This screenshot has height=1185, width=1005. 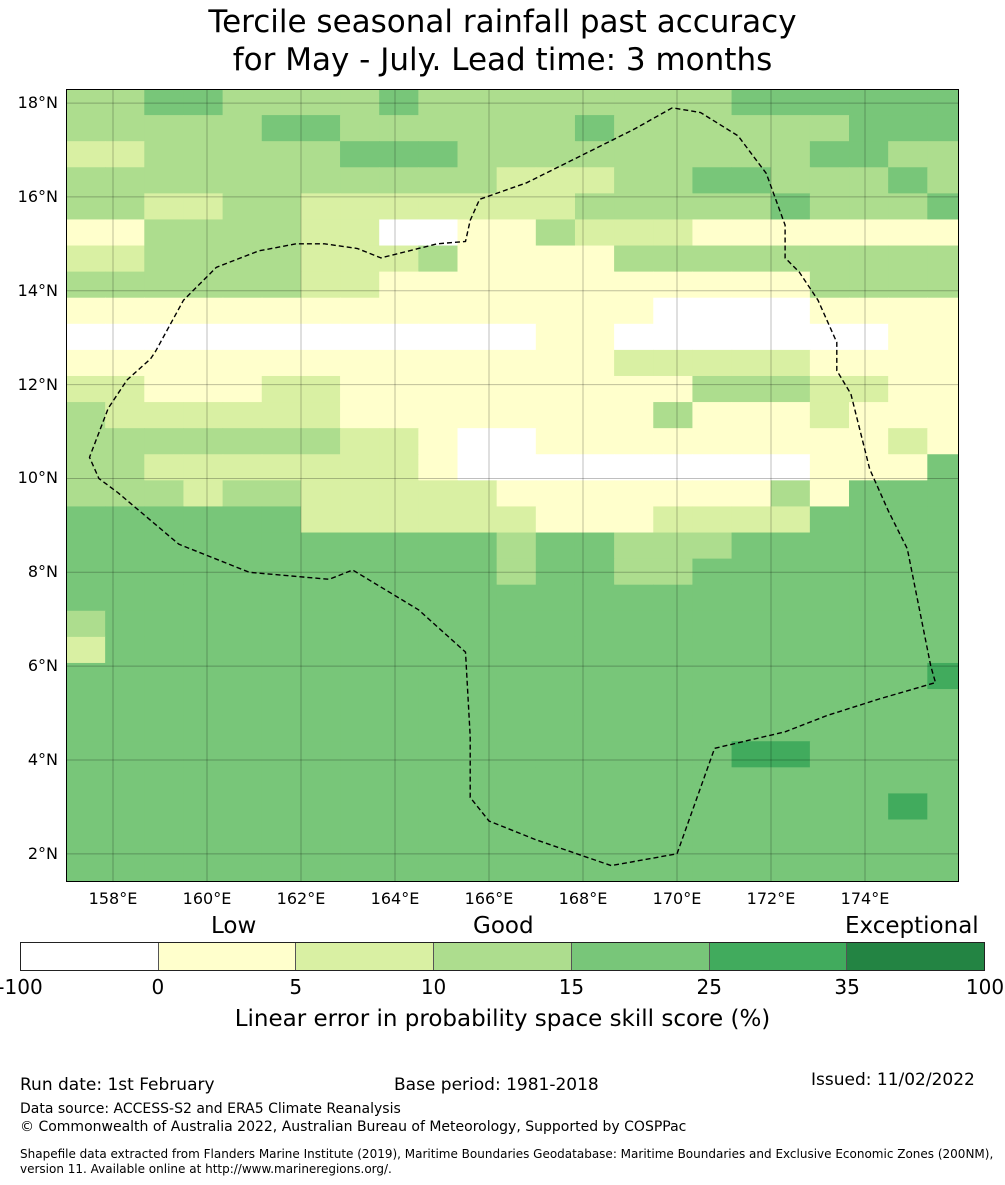 I want to click on issued-date: Issued: 11/02/2022, so click(x=893, y=1080).